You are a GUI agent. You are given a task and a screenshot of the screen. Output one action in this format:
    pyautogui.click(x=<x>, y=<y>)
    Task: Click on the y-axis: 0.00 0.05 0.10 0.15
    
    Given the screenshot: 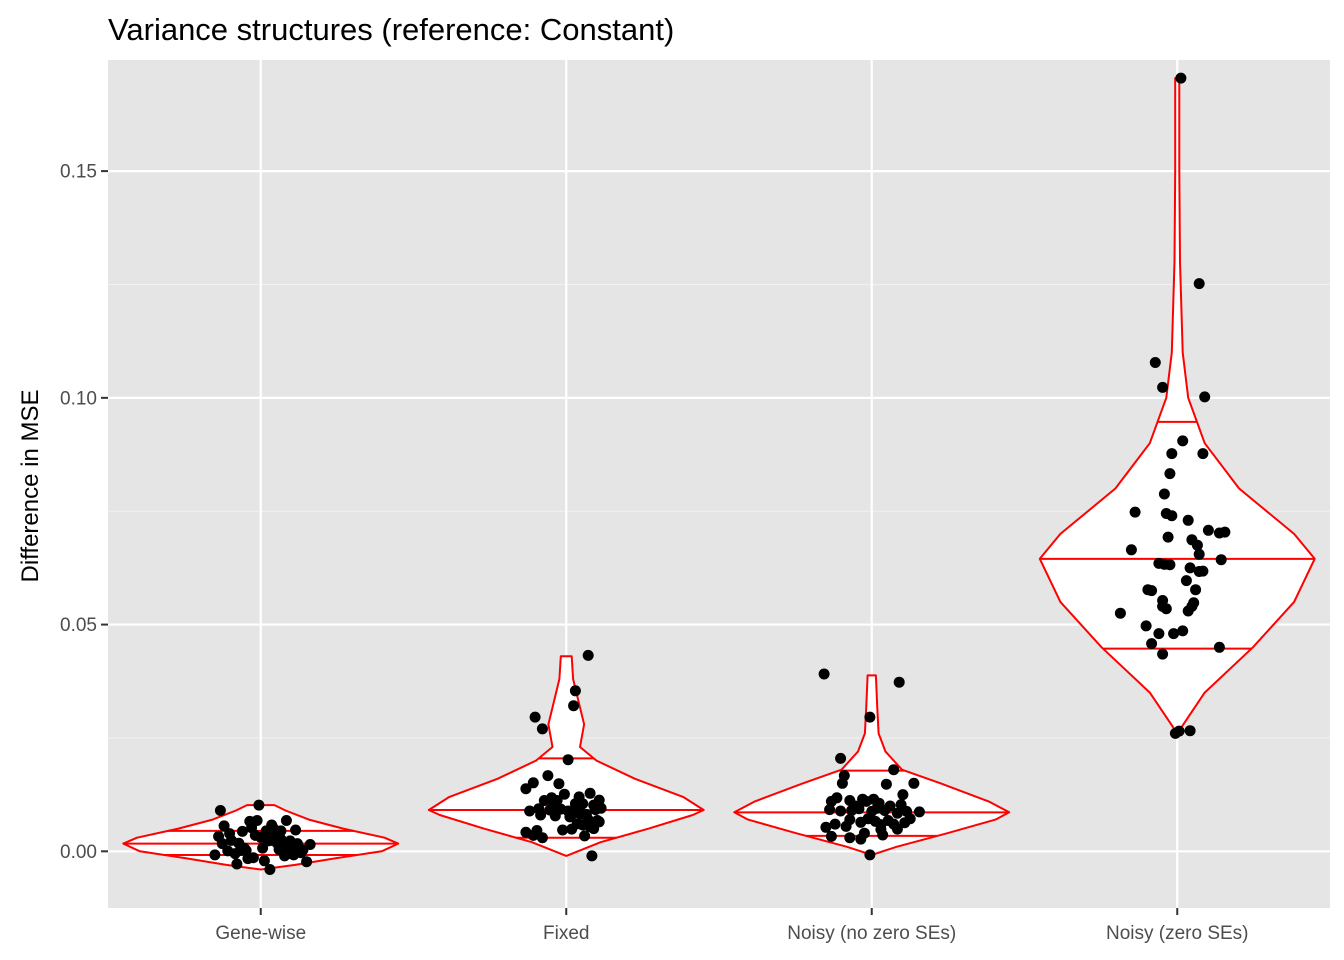 What is the action you would take?
    pyautogui.click(x=84, y=512)
    